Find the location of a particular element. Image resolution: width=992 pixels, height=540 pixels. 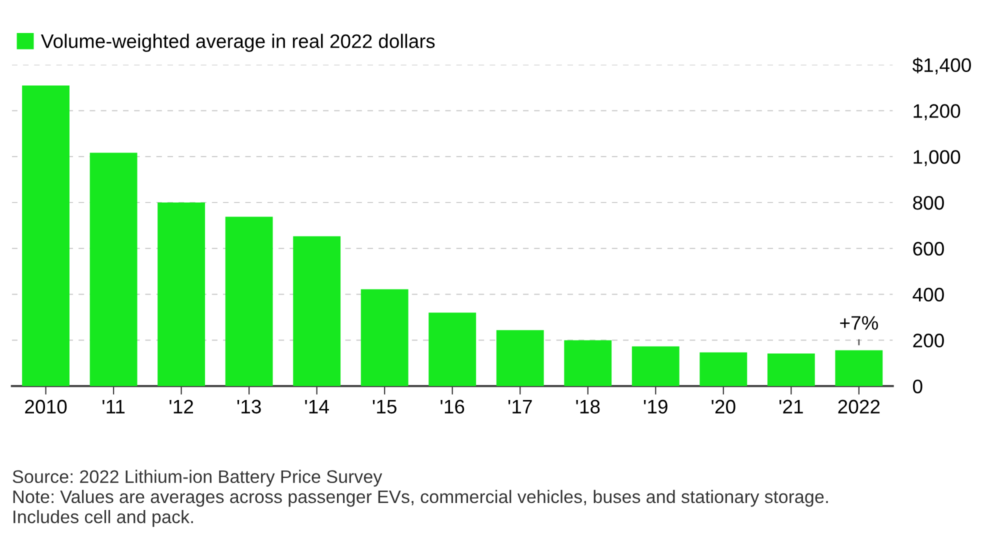

y-tick-label: $1,400 is located at coordinates (941, 65).